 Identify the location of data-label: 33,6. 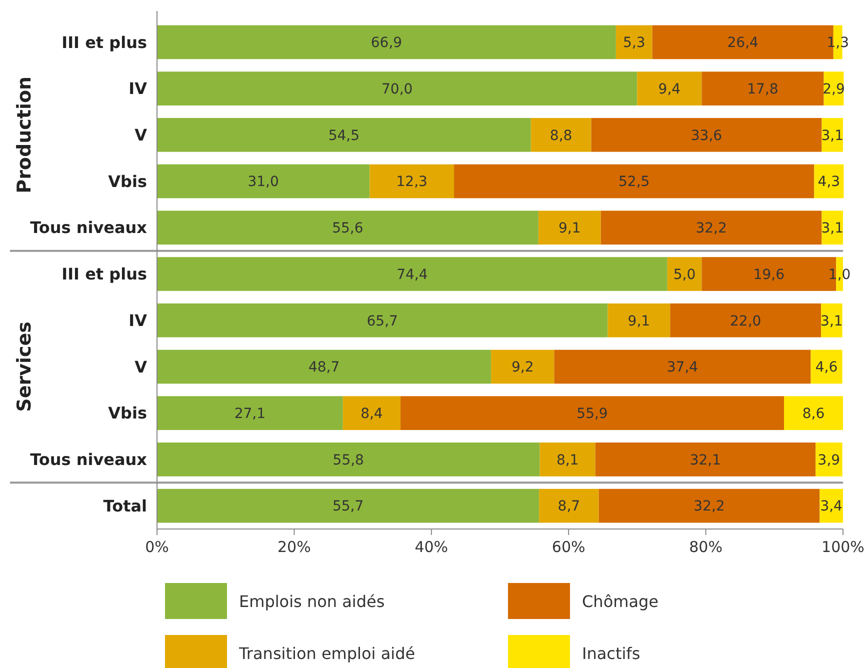
(706, 136).